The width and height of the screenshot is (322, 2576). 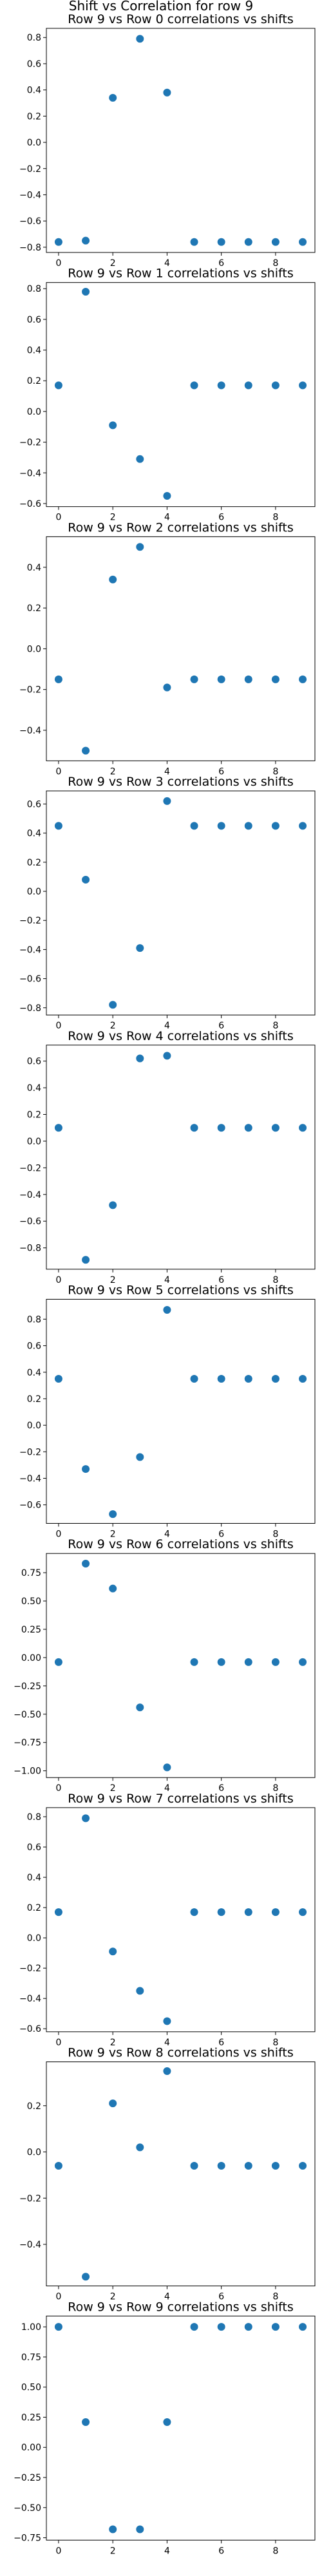 What do you see at coordinates (34, 38) in the screenshot?
I see `y-tick-label: 0.8` at bounding box center [34, 38].